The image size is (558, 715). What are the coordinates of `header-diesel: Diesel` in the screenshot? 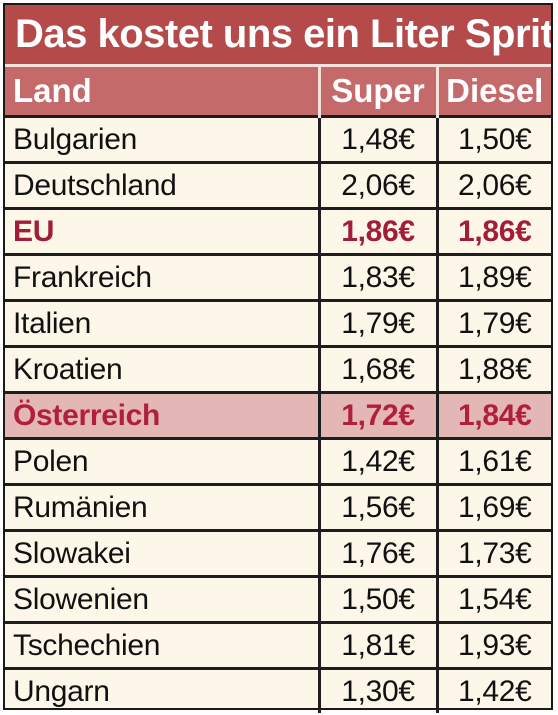 It's located at (494, 92).